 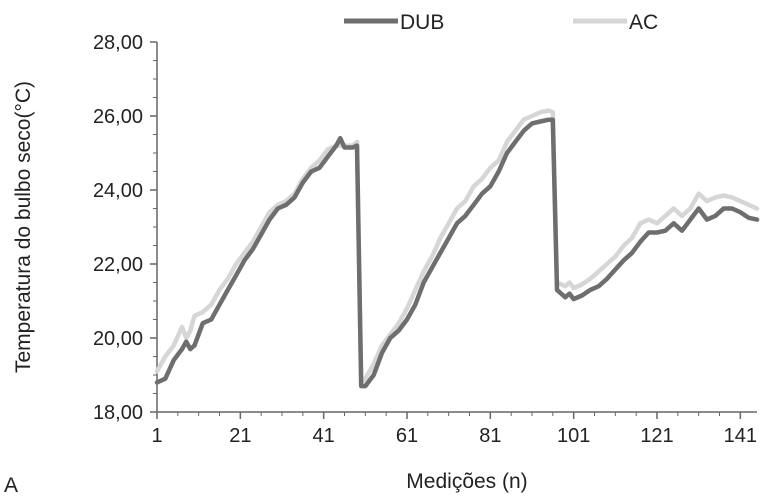 What do you see at coordinates (118, 43) in the screenshot?
I see `y-tick-label: 28,00` at bounding box center [118, 43].